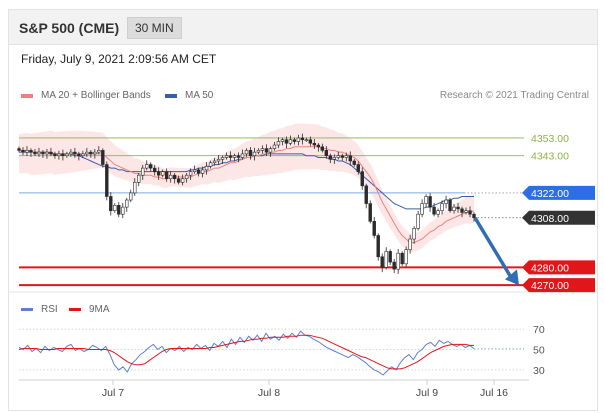  Describe the element at coordinates (539, 330) in the screenshot. I see `rsi-tick-label: 70` at that location.